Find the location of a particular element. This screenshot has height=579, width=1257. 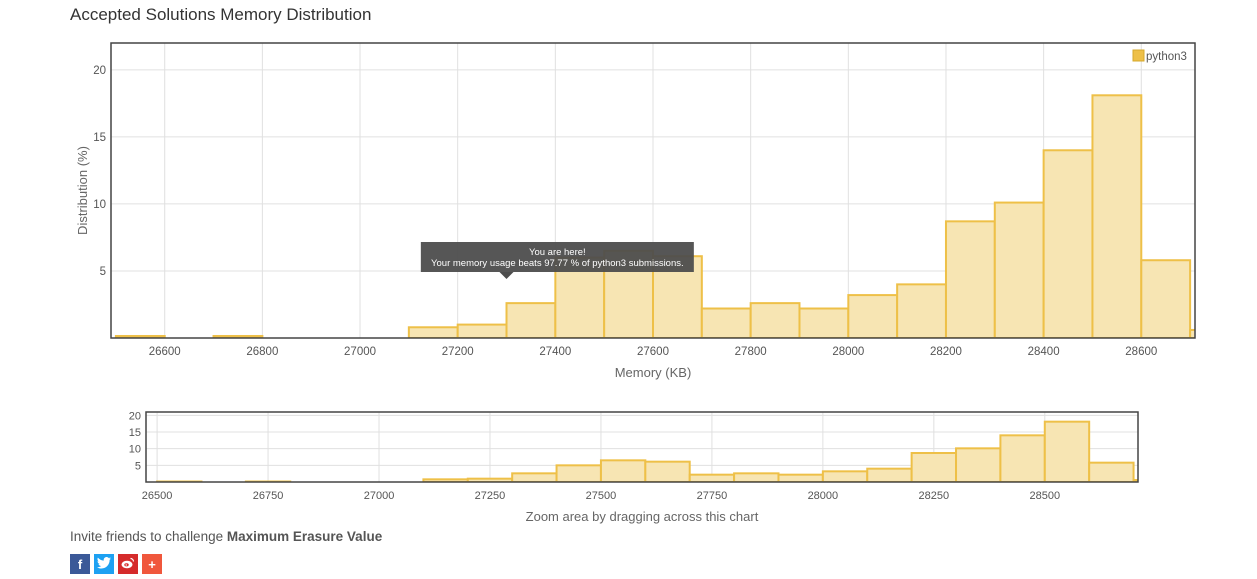

twitter-share-button is located at coordinates (104, 564).